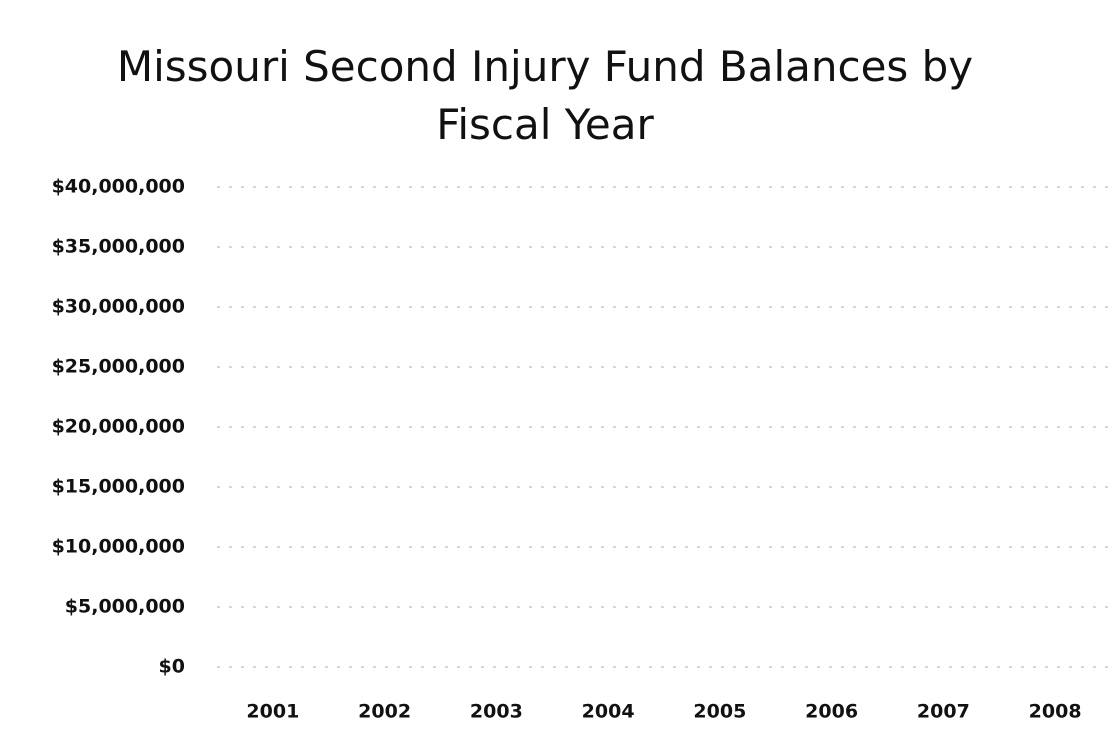 Image resolution: width=1119 pixels, height=750 pixels. I want to click on x-tick-label: 2003, so click(496, 712).